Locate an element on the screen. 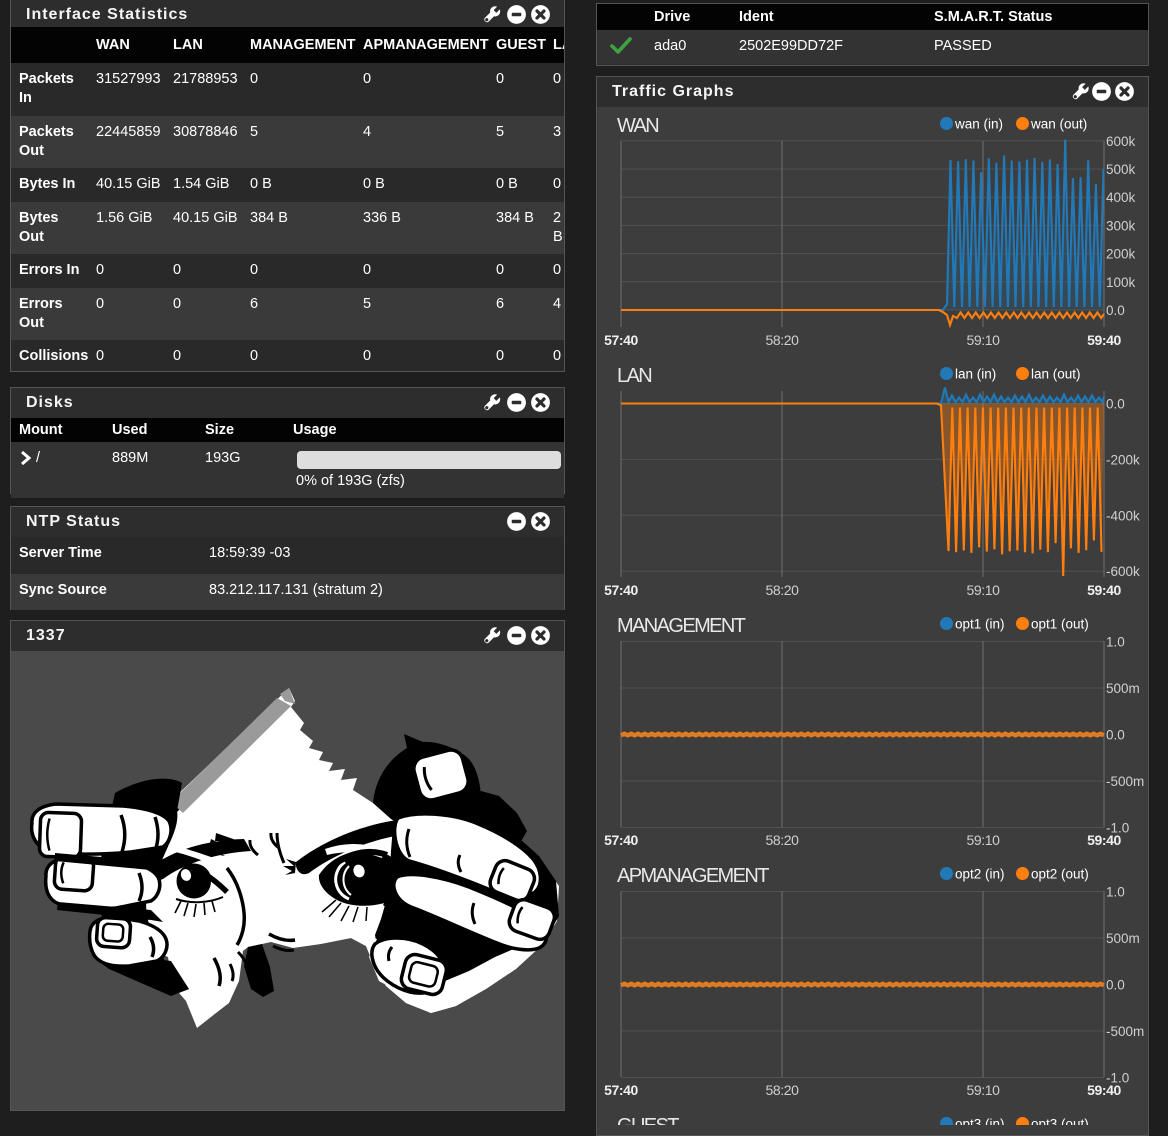  svg-text: wan (in) is located at coordinates (978, 124).